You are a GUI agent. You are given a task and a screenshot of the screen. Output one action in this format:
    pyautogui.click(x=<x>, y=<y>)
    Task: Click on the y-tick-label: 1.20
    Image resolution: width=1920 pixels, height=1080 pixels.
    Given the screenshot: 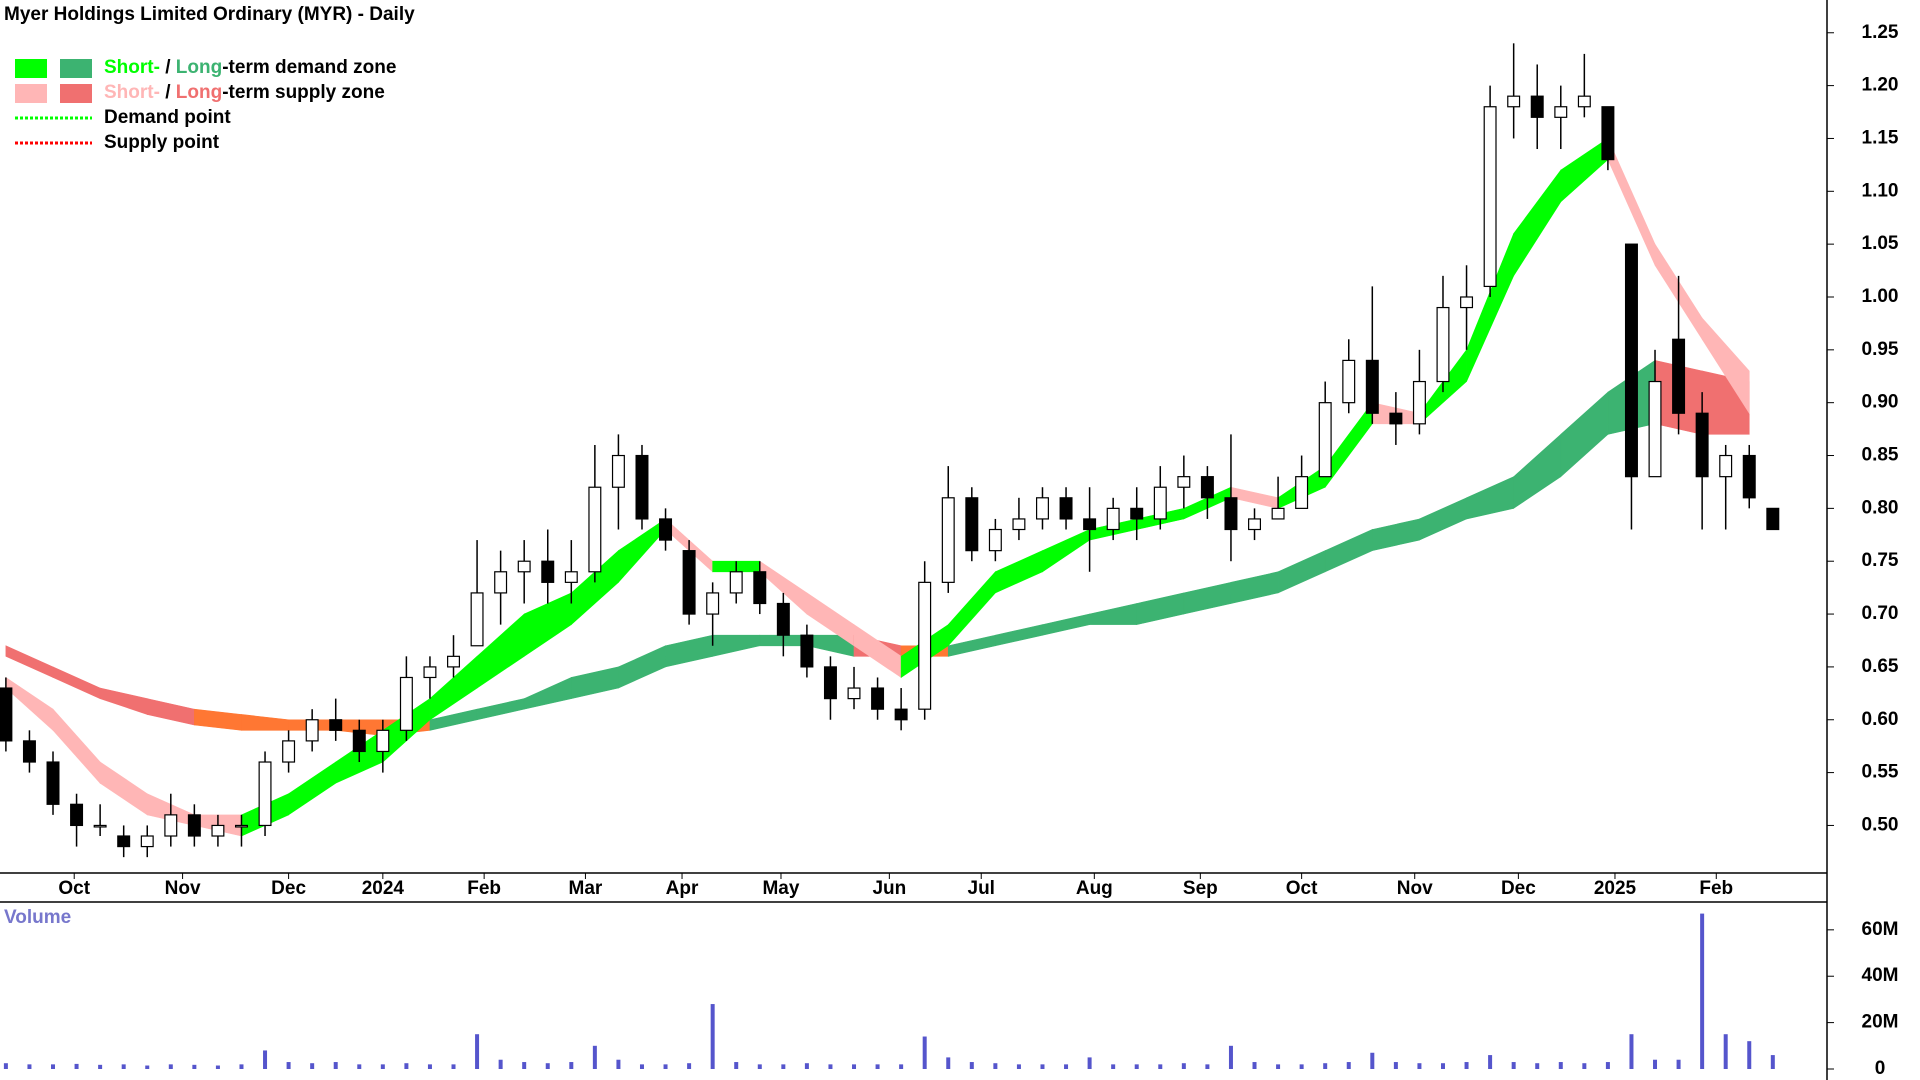 What is the action you would take?
    pyautogui.click(x=1880, y=85)
    